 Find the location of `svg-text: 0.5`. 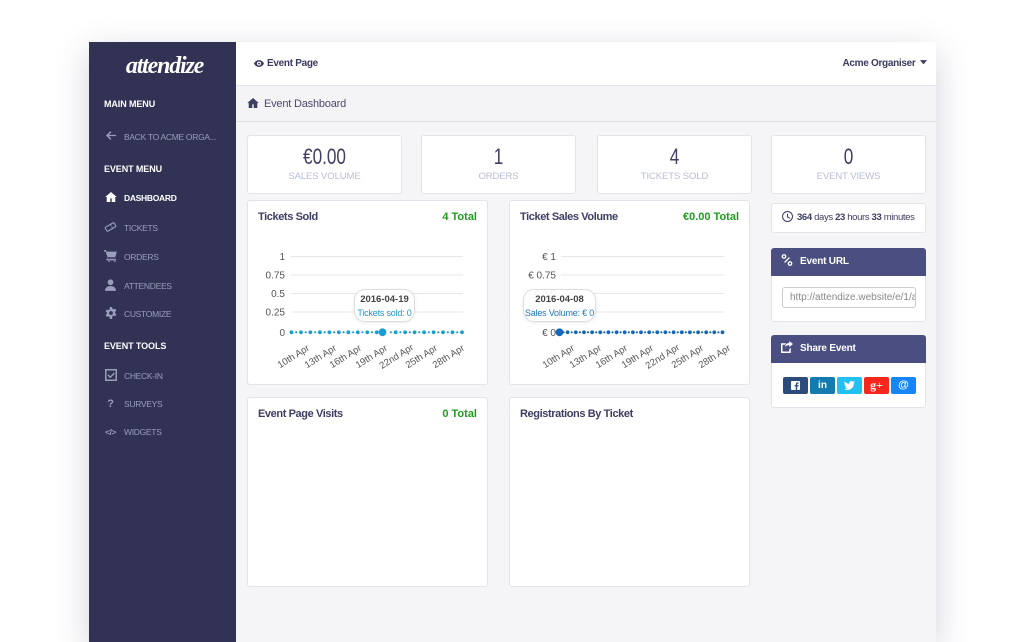

svg-text: 0.5 is located at coordinates (278, 294).